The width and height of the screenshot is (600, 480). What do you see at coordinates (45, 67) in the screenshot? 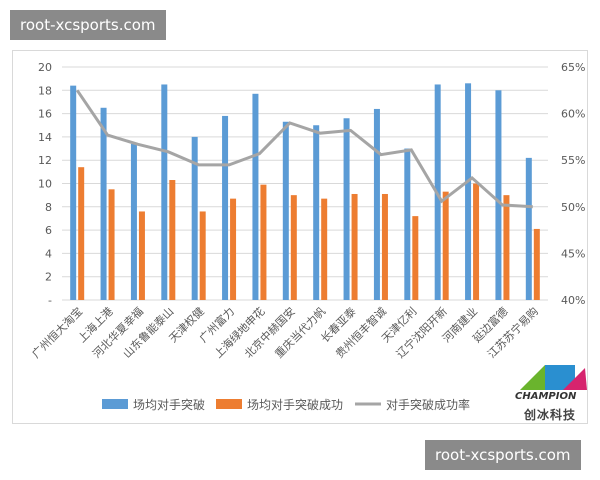
I see `left-tick-label: 20` at bounding box center [45, 67].